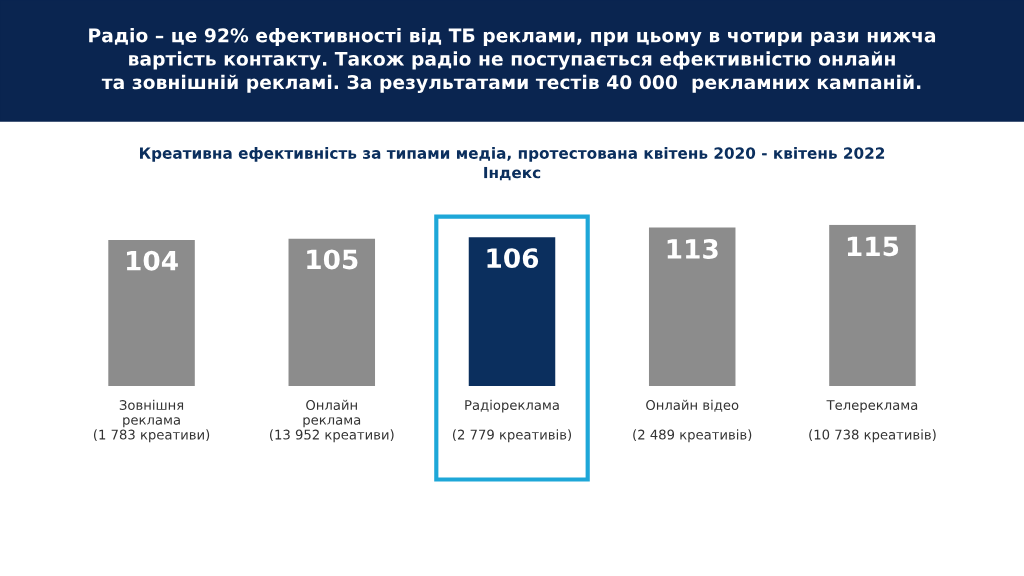 The width and height of the screenshot is (1024, 576). What do you see at coordinates (151, 421) in the screenshot?
I see `x-tick-label: Зовнішня реклама (1 783 креативи)` at bounding box center [151, 421].